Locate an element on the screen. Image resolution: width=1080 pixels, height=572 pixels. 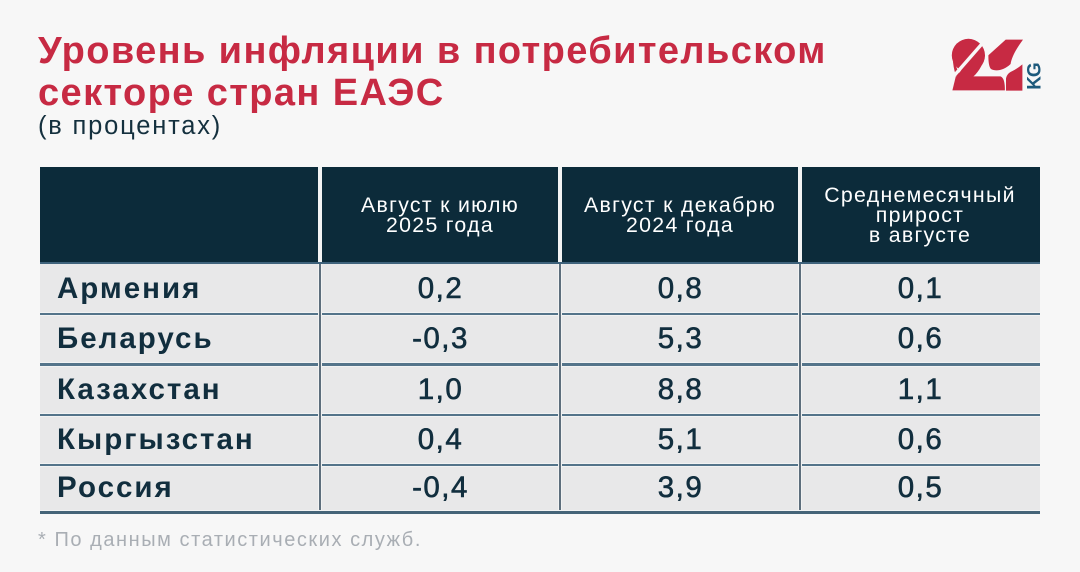
svg-text: KG is located at coordinates (1034, 76).